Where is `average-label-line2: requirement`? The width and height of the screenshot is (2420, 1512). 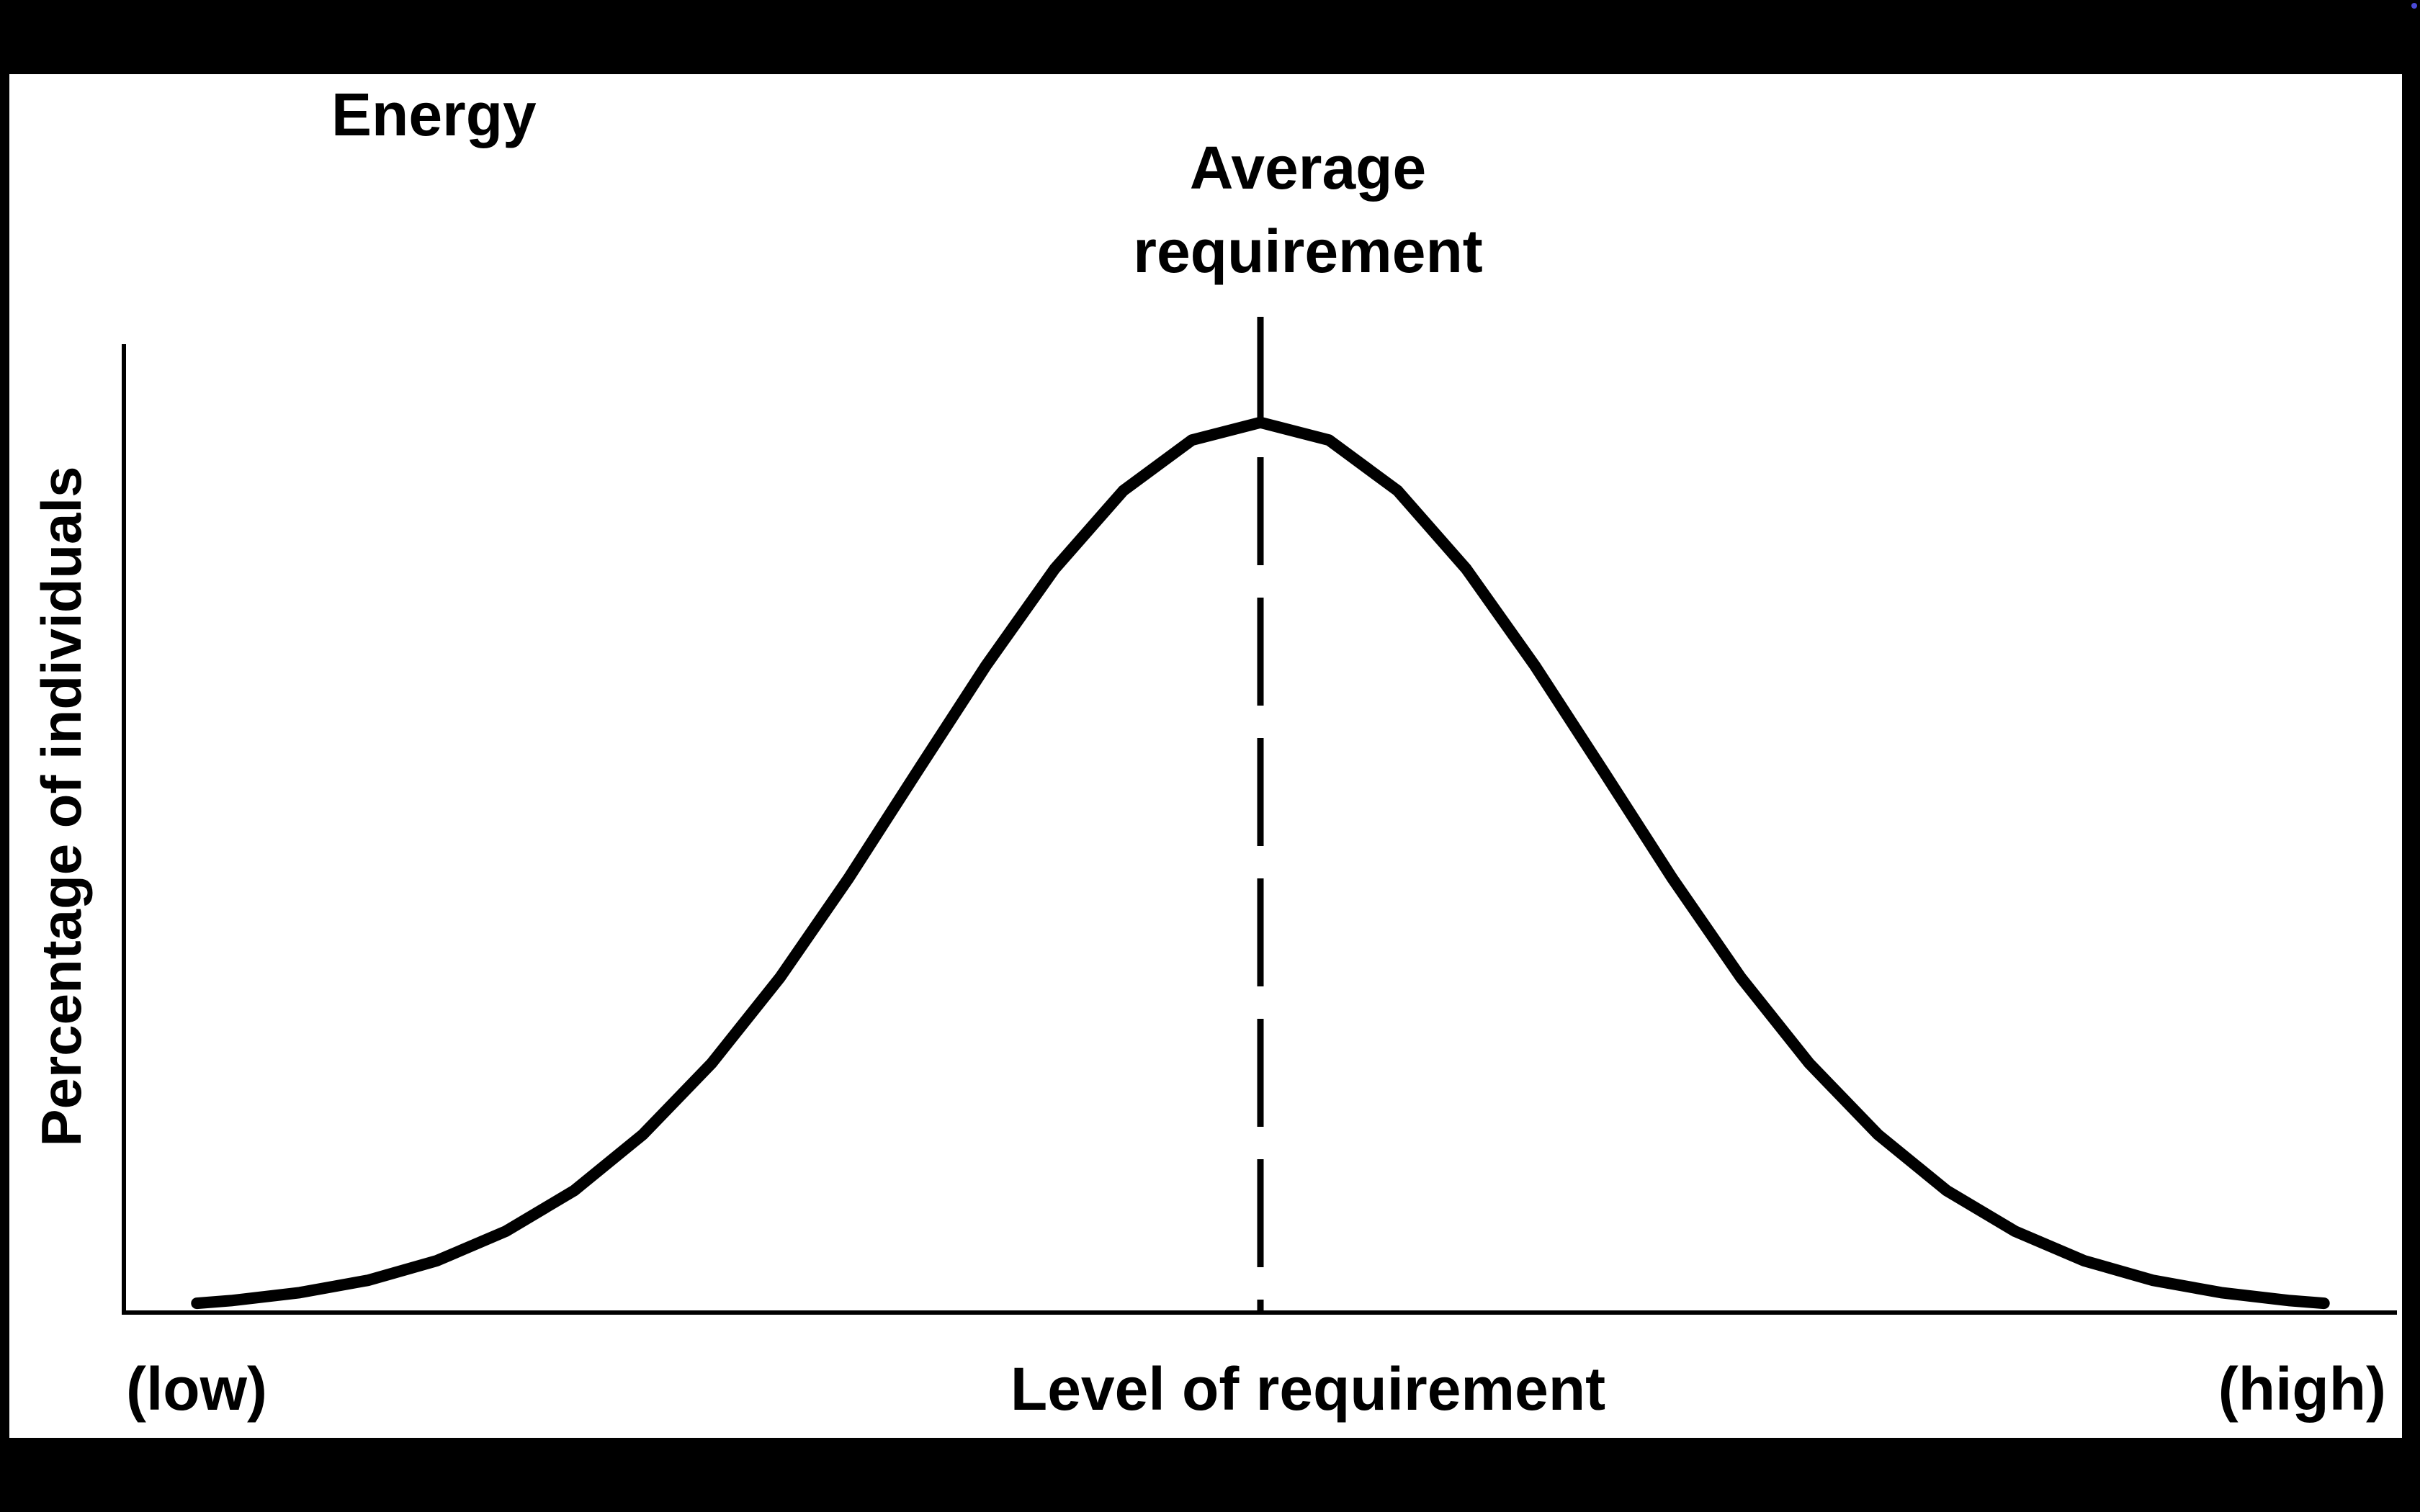
average-label-line2: requirement is located at coordinates (1307, 251).